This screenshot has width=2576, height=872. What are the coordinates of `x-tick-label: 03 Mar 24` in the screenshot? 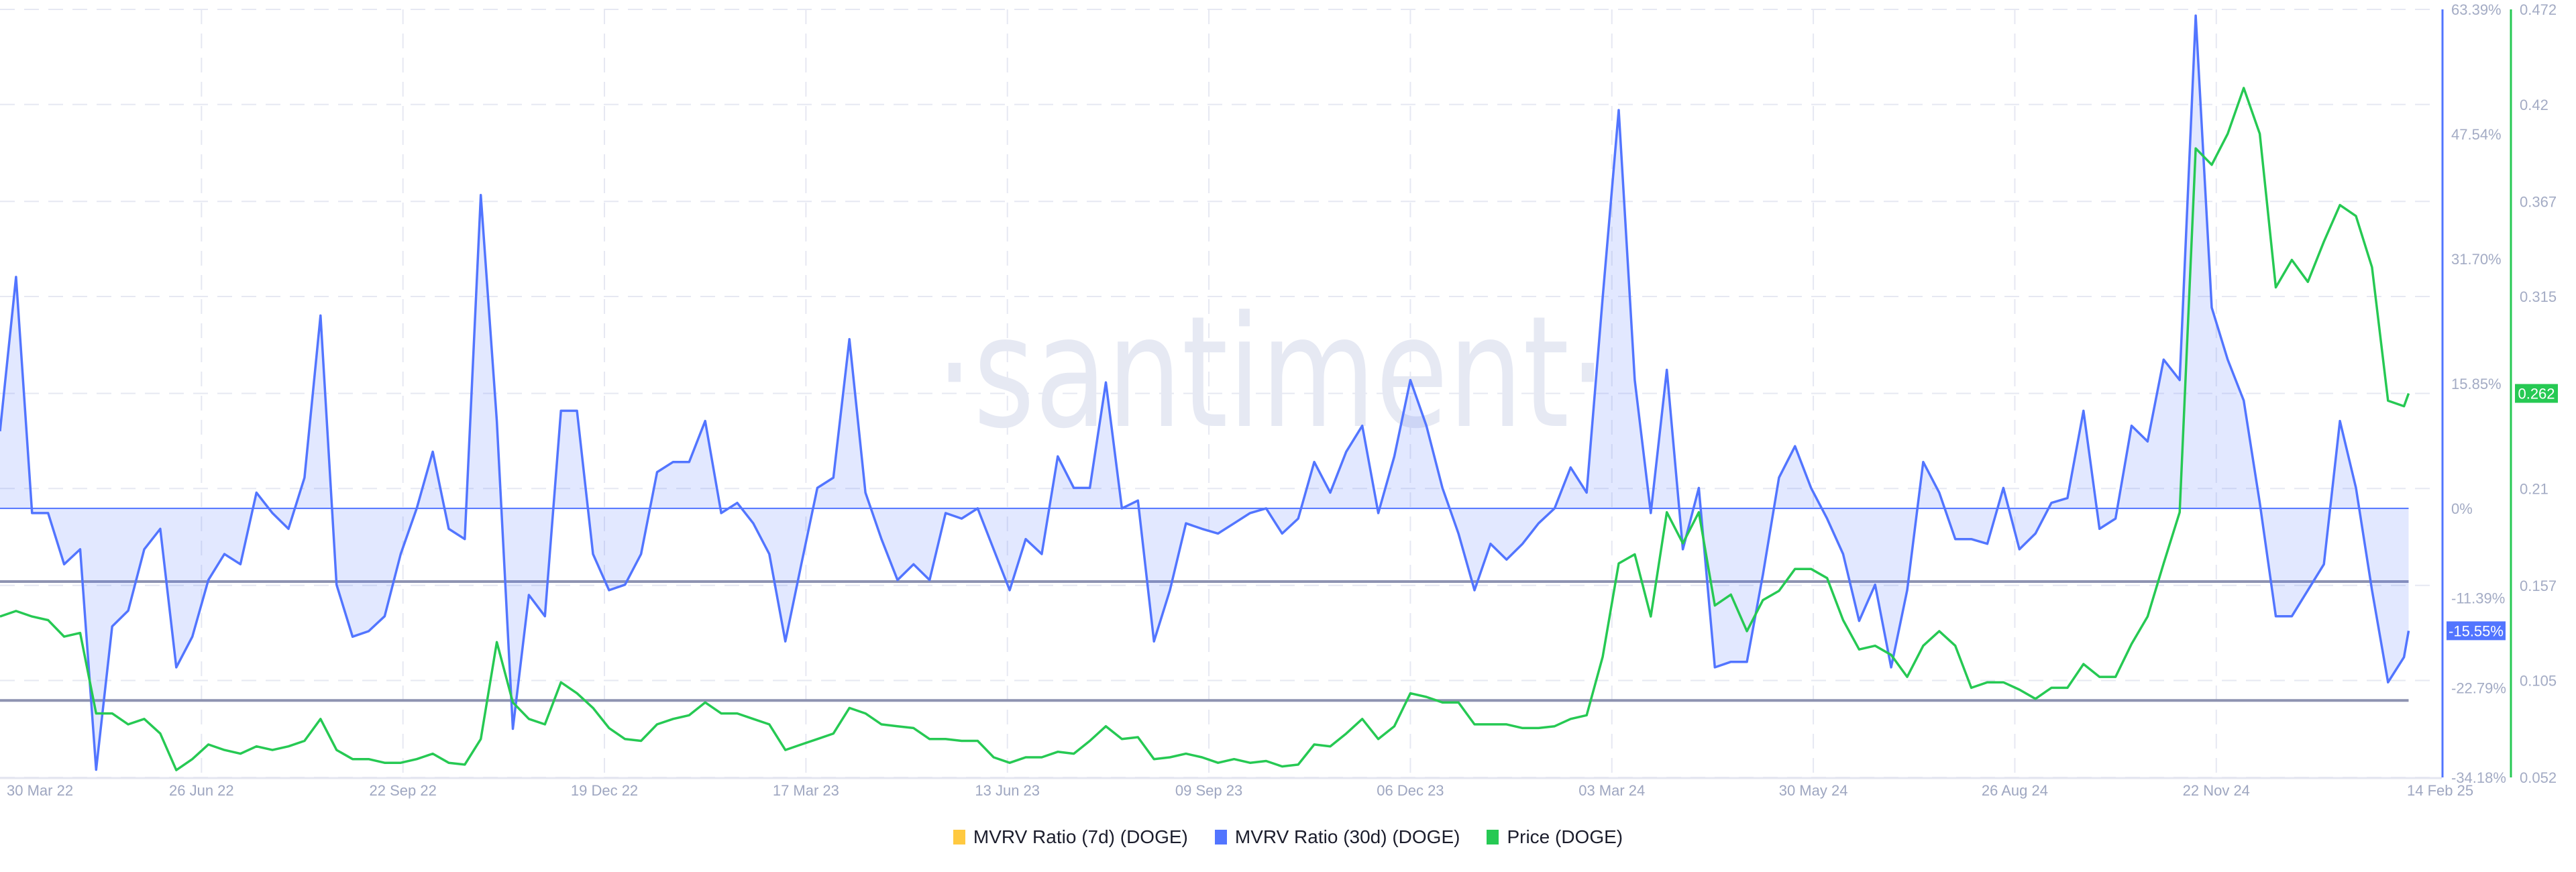 It's located at (1611, 790).